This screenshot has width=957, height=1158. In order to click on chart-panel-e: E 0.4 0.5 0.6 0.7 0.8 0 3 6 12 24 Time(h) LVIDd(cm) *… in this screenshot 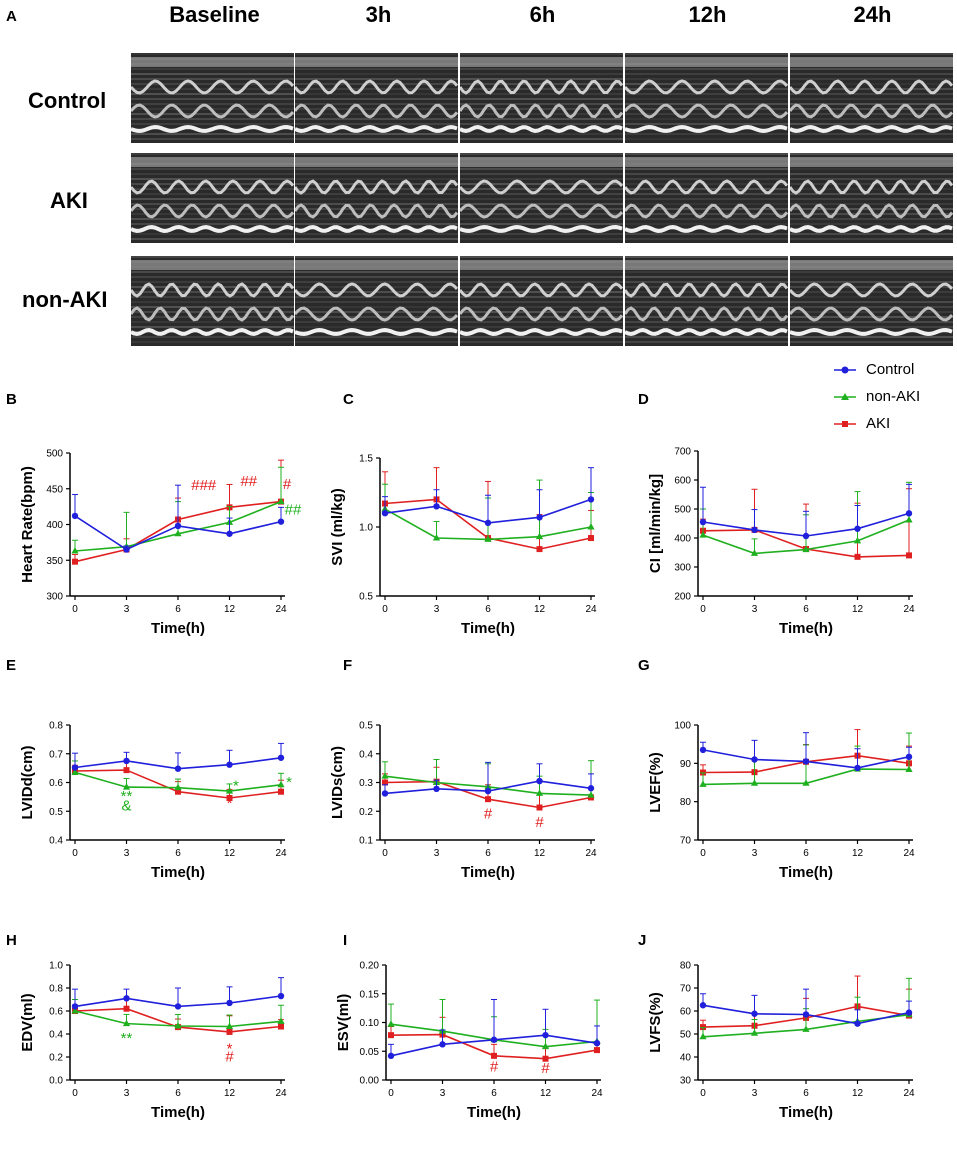, I will do `click(149, 769)`.